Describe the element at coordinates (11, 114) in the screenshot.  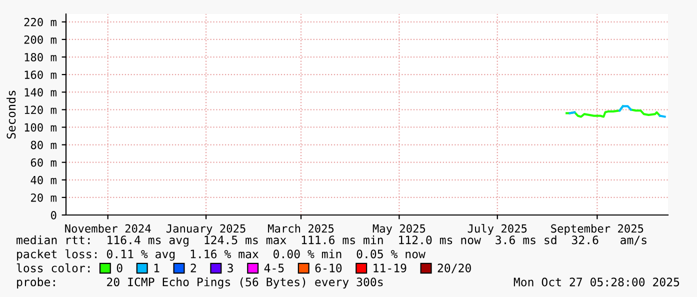
I see `y-axis-title: Seconds` at that location.